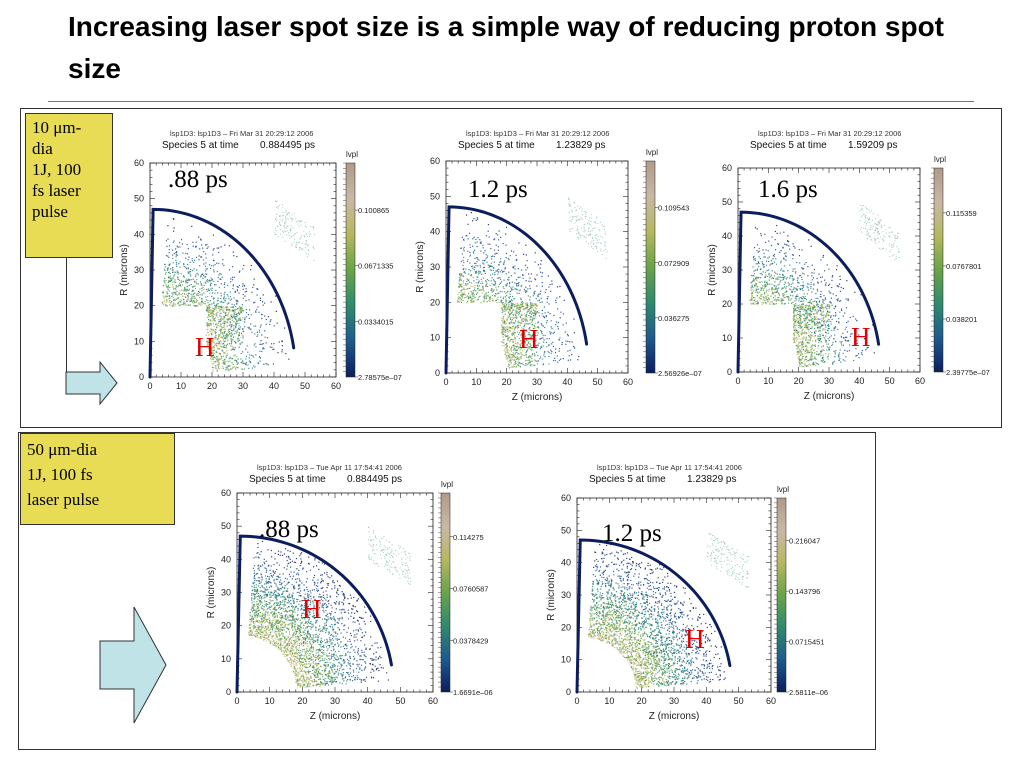 The image size is (1024, 768). What do you see at coordinates (468, 537) in the screenshot?
I see `colorbar-tick-label: 0.114275` at bounding box center [468, 537].